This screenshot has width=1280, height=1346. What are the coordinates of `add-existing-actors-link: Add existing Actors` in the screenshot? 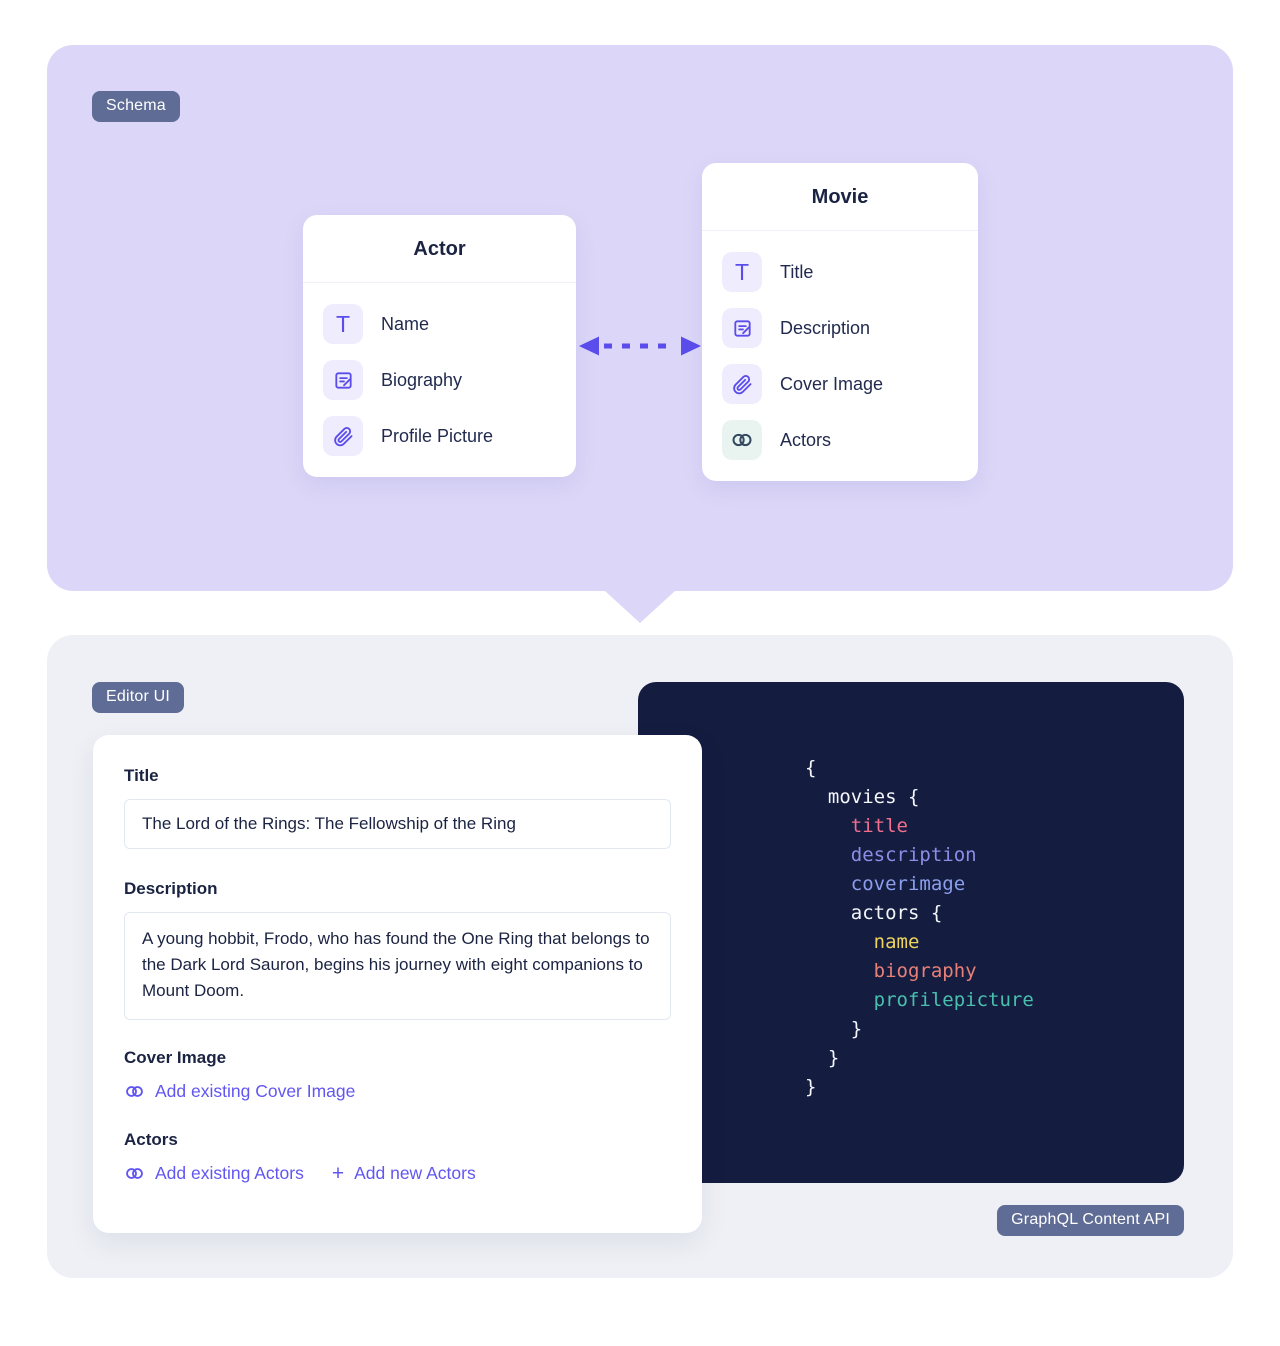 It's located at (214, 1173).